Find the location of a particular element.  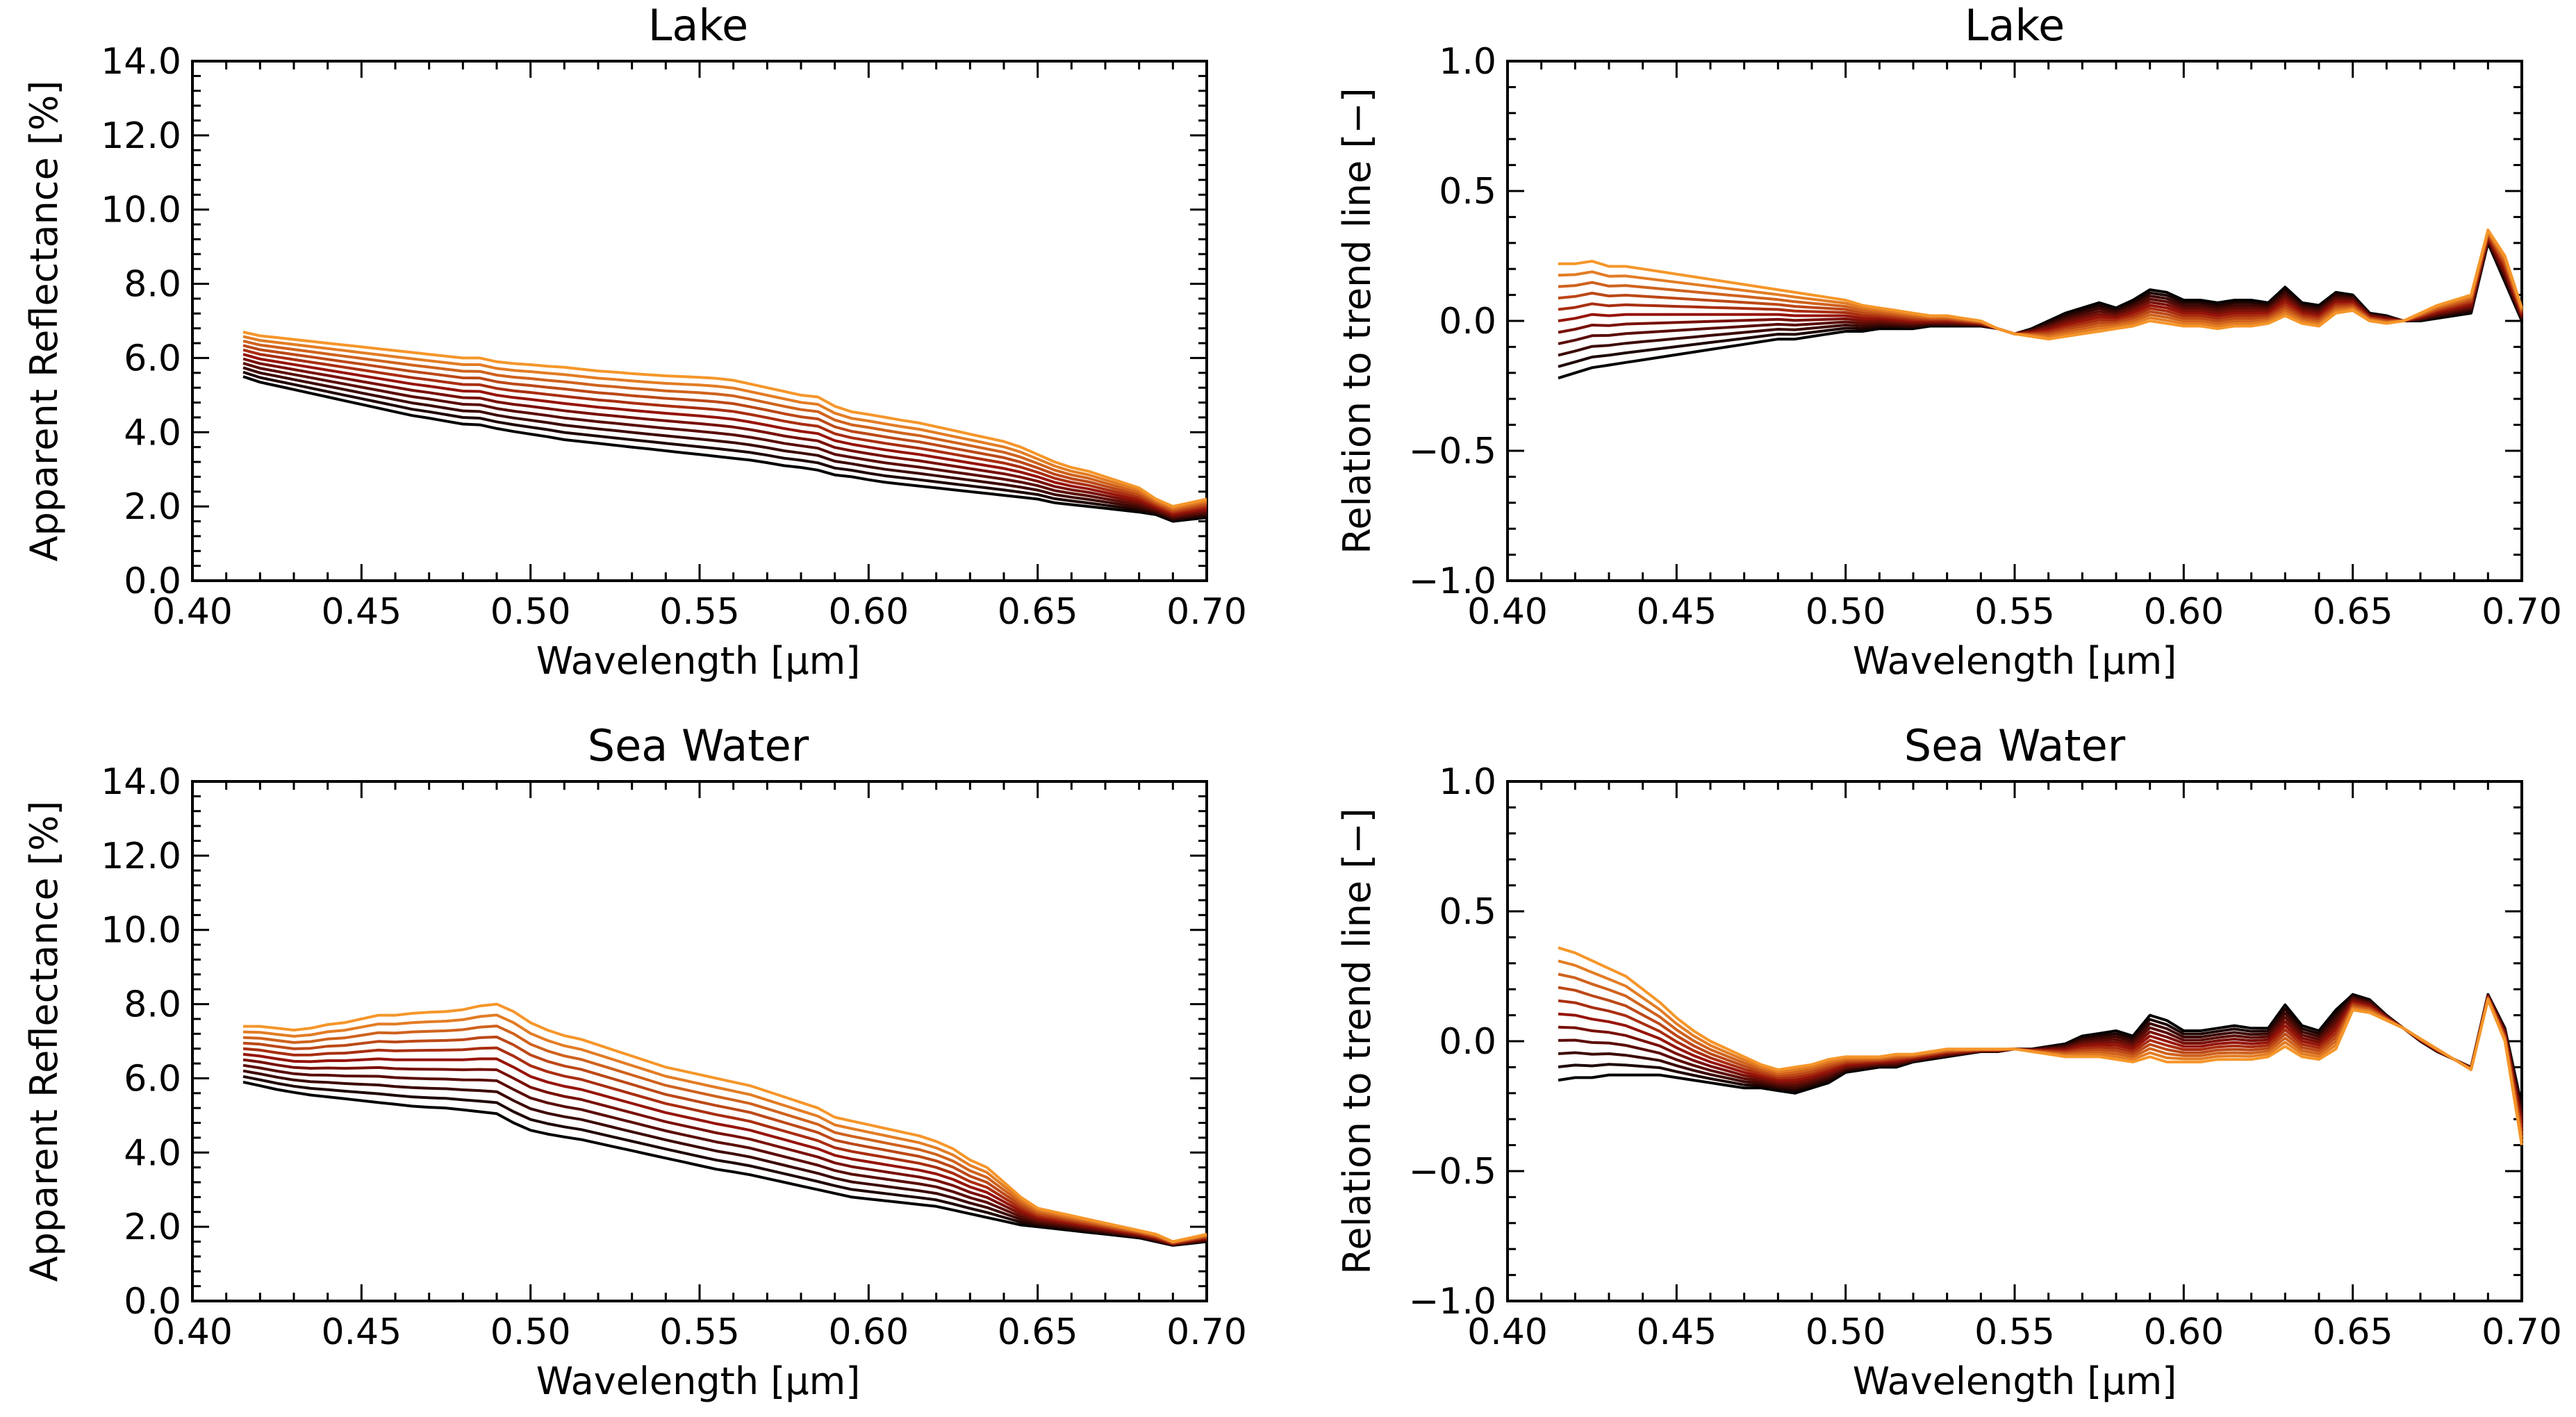

y-tick-label: 6.0 is located at coordinates (153, 358).